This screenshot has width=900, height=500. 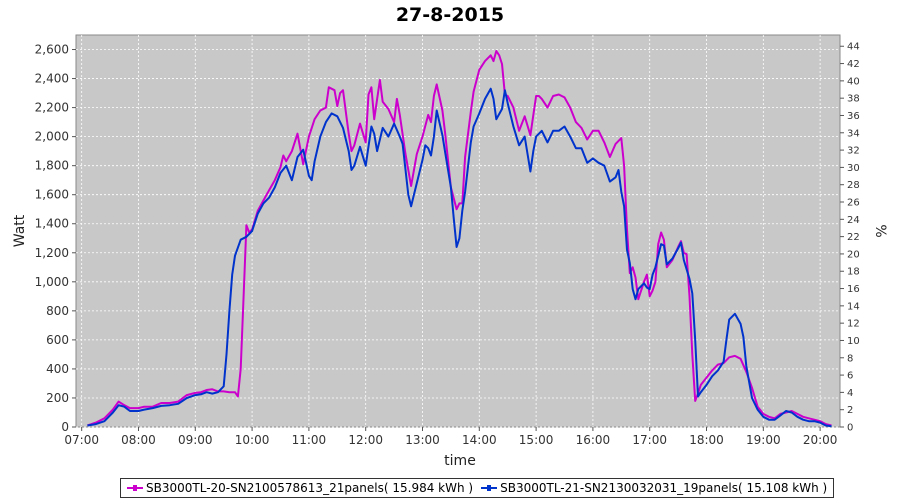 I want to click on y2-tick-label: 40, so click(x=853, y=81).